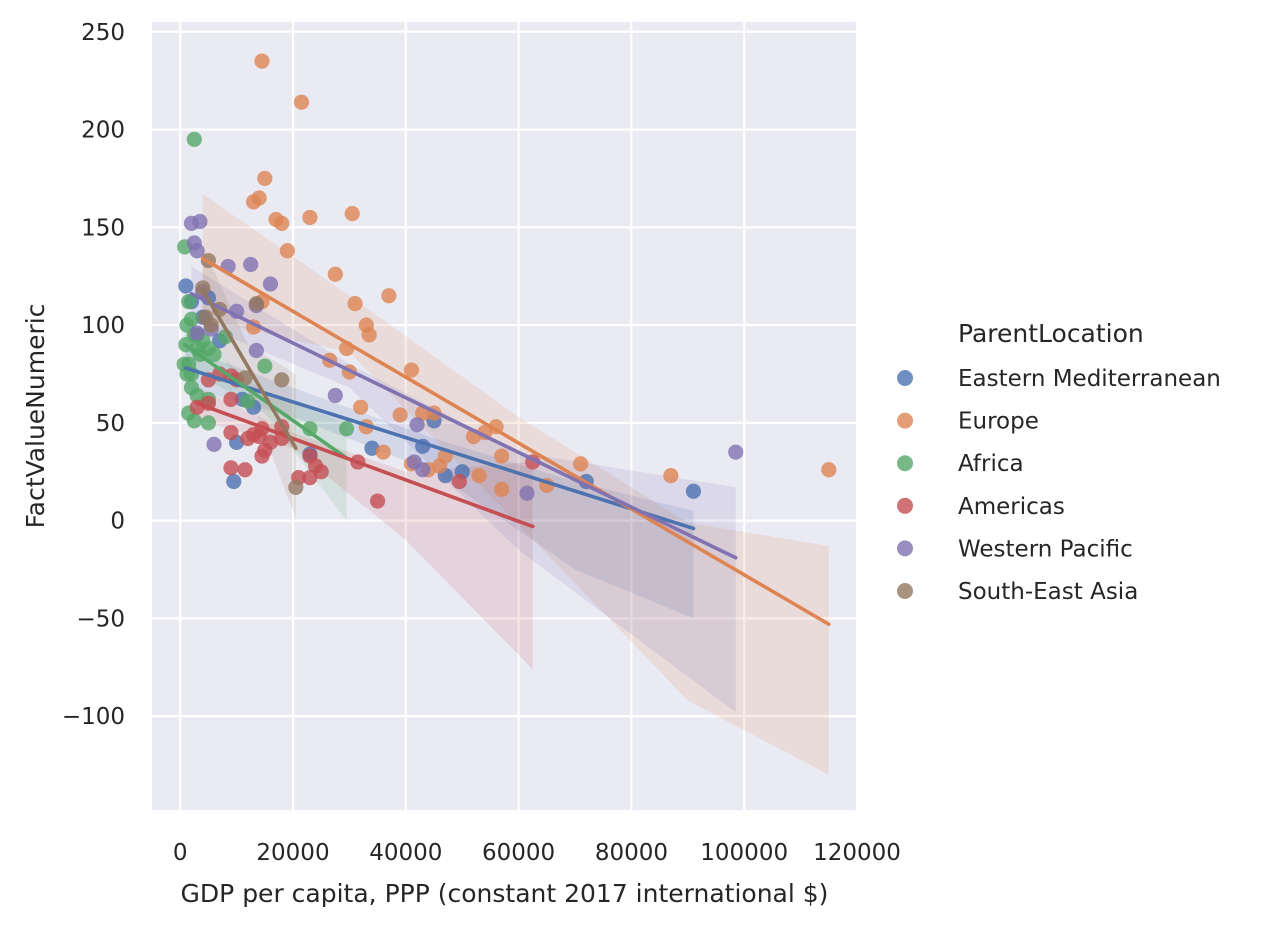 This screenshot has height=927, width=1282. I want to click on legend-label-europe: Europe, so click(998, 422).